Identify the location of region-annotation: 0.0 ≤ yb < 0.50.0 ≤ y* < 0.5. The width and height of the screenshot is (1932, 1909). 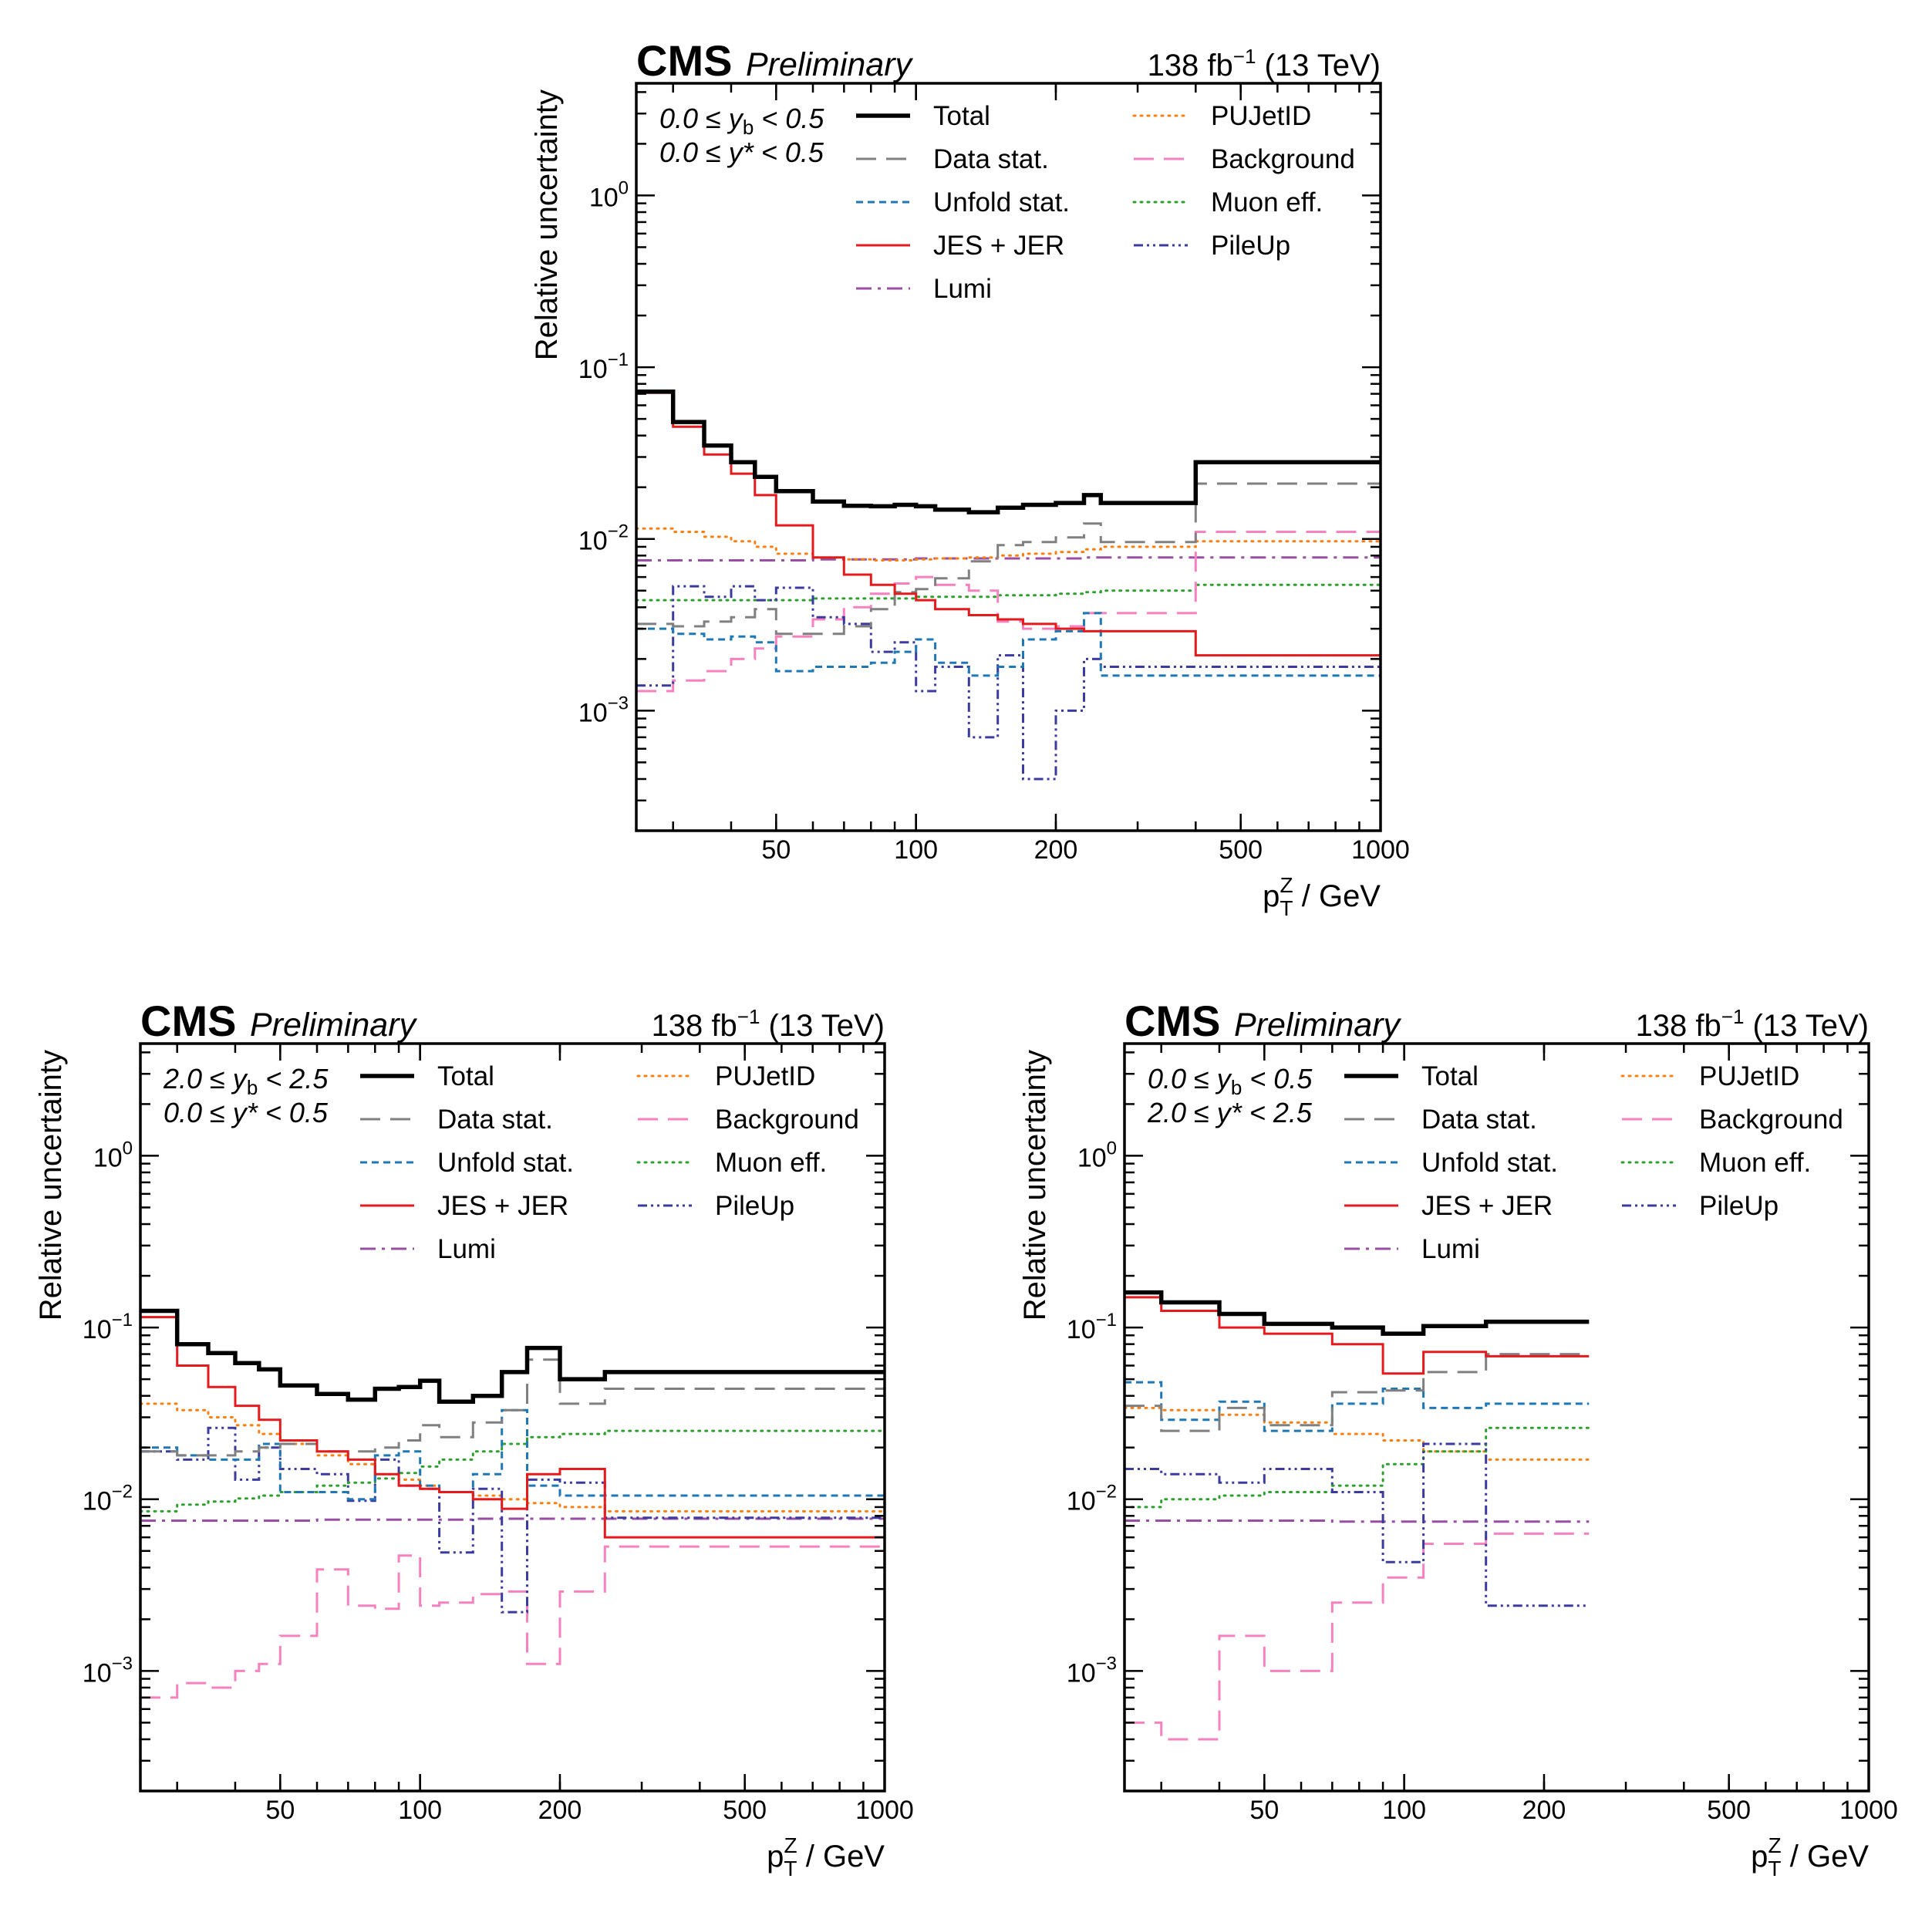
(741, 135).